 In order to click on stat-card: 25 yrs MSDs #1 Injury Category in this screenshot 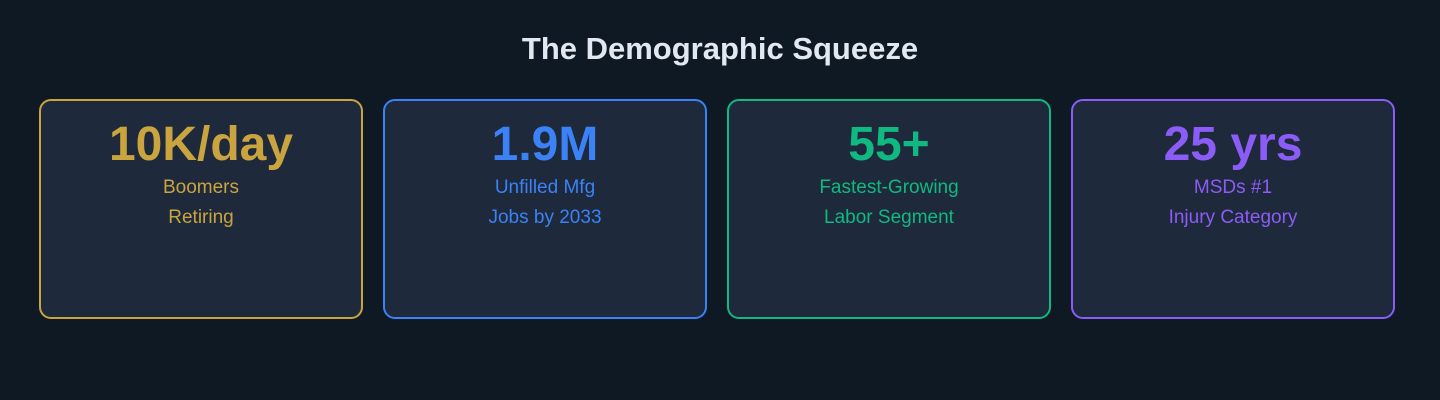, I will do `click(1233, 209)`.